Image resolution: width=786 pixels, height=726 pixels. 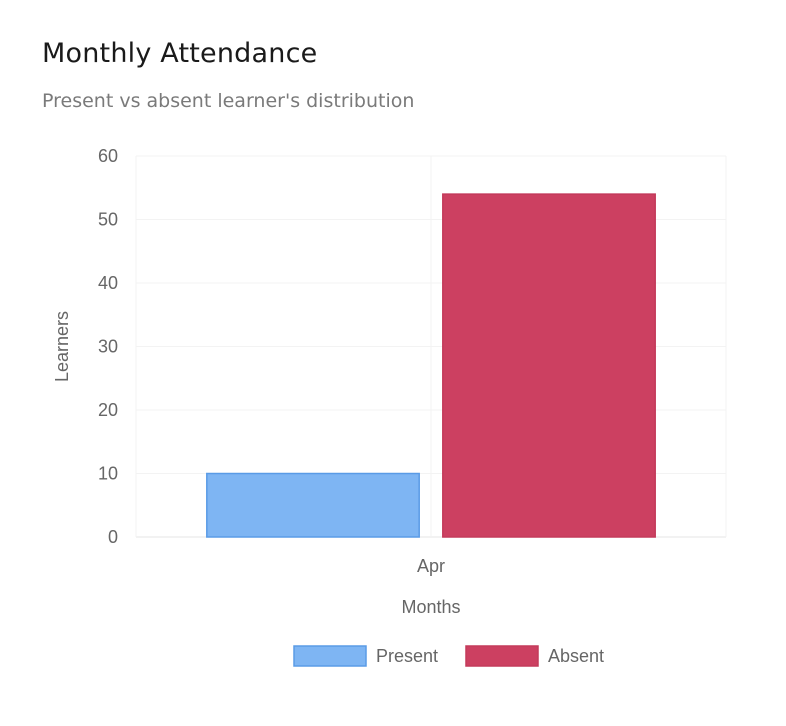 What do you see at coordinates (108, 156) in the screenshot?
I see `y-tick-label: 60` at bounding box center [108, 156].